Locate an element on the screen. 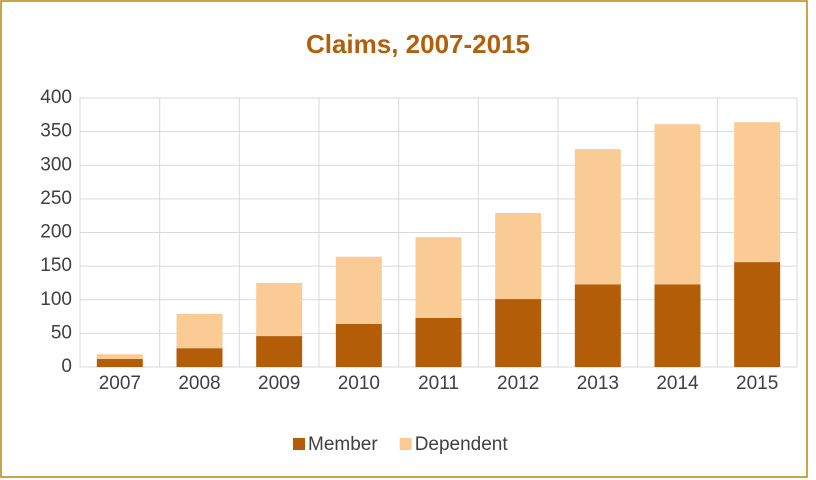 Image resolution: width=816 pixels, height=480 pixels. x-tick-label: 2011 is located at coordinates (438, 383).